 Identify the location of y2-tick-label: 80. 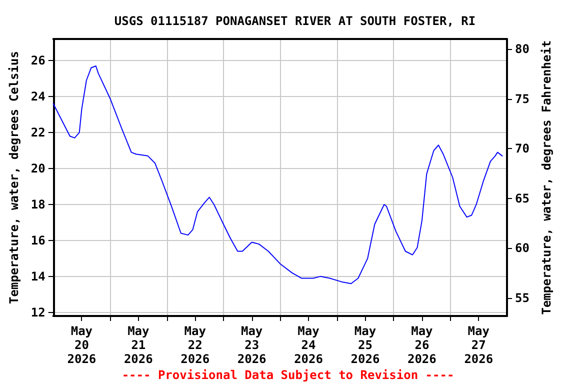
(522, 49).